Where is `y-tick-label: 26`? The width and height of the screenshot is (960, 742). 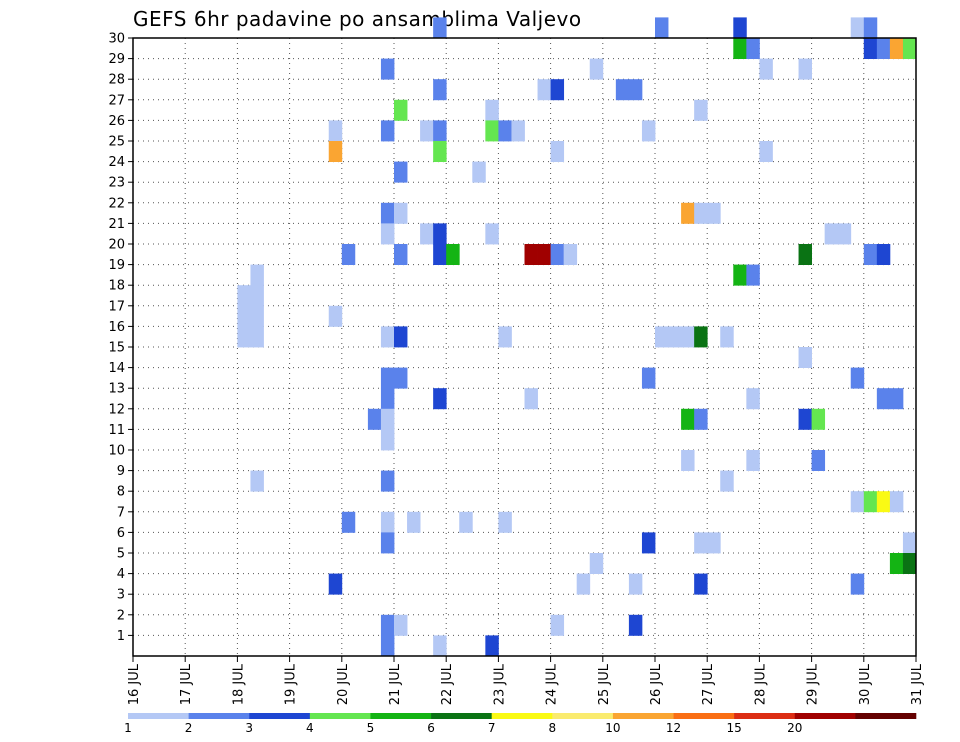 y-tick-label: 26 is located at coordinates (116, 121).